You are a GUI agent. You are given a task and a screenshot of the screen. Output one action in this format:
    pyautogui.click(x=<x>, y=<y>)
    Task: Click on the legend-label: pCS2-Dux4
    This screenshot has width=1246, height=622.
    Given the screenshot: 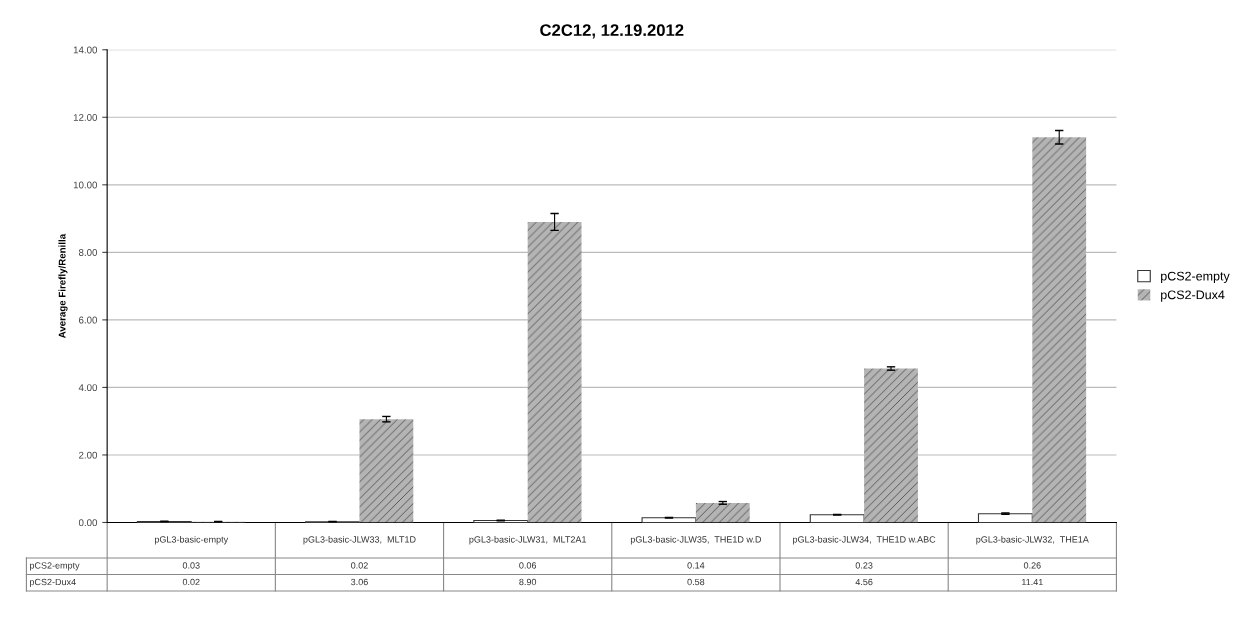 What is the action you would take?
    pyautogui.click(x=1193, y=296)
    